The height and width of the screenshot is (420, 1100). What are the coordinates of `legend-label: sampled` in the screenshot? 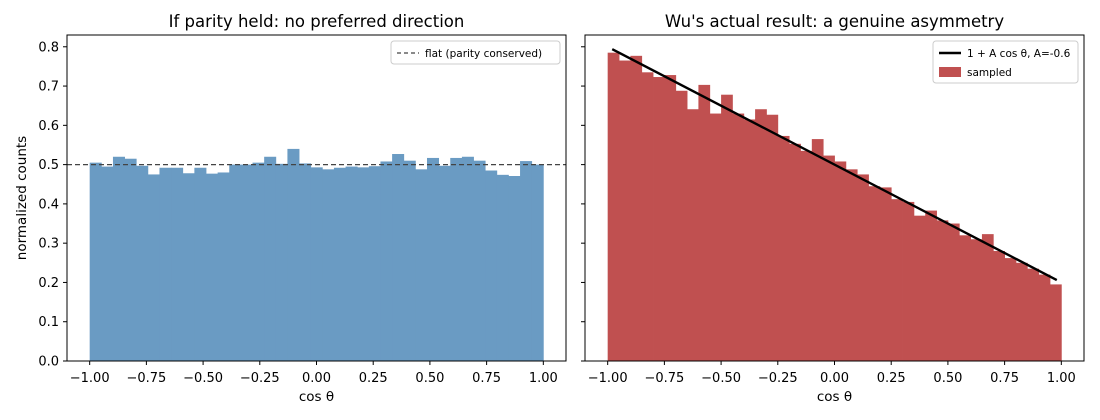 It's located at (989, 73).